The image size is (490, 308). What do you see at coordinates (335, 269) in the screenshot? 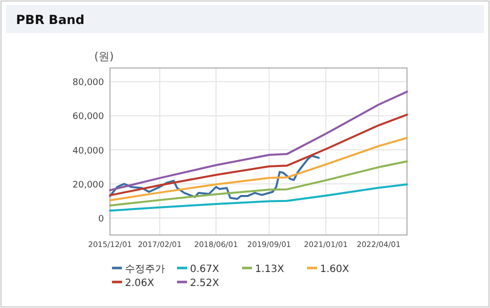
I see `legend-label: 1.60X` at bounding box center [335, 269].